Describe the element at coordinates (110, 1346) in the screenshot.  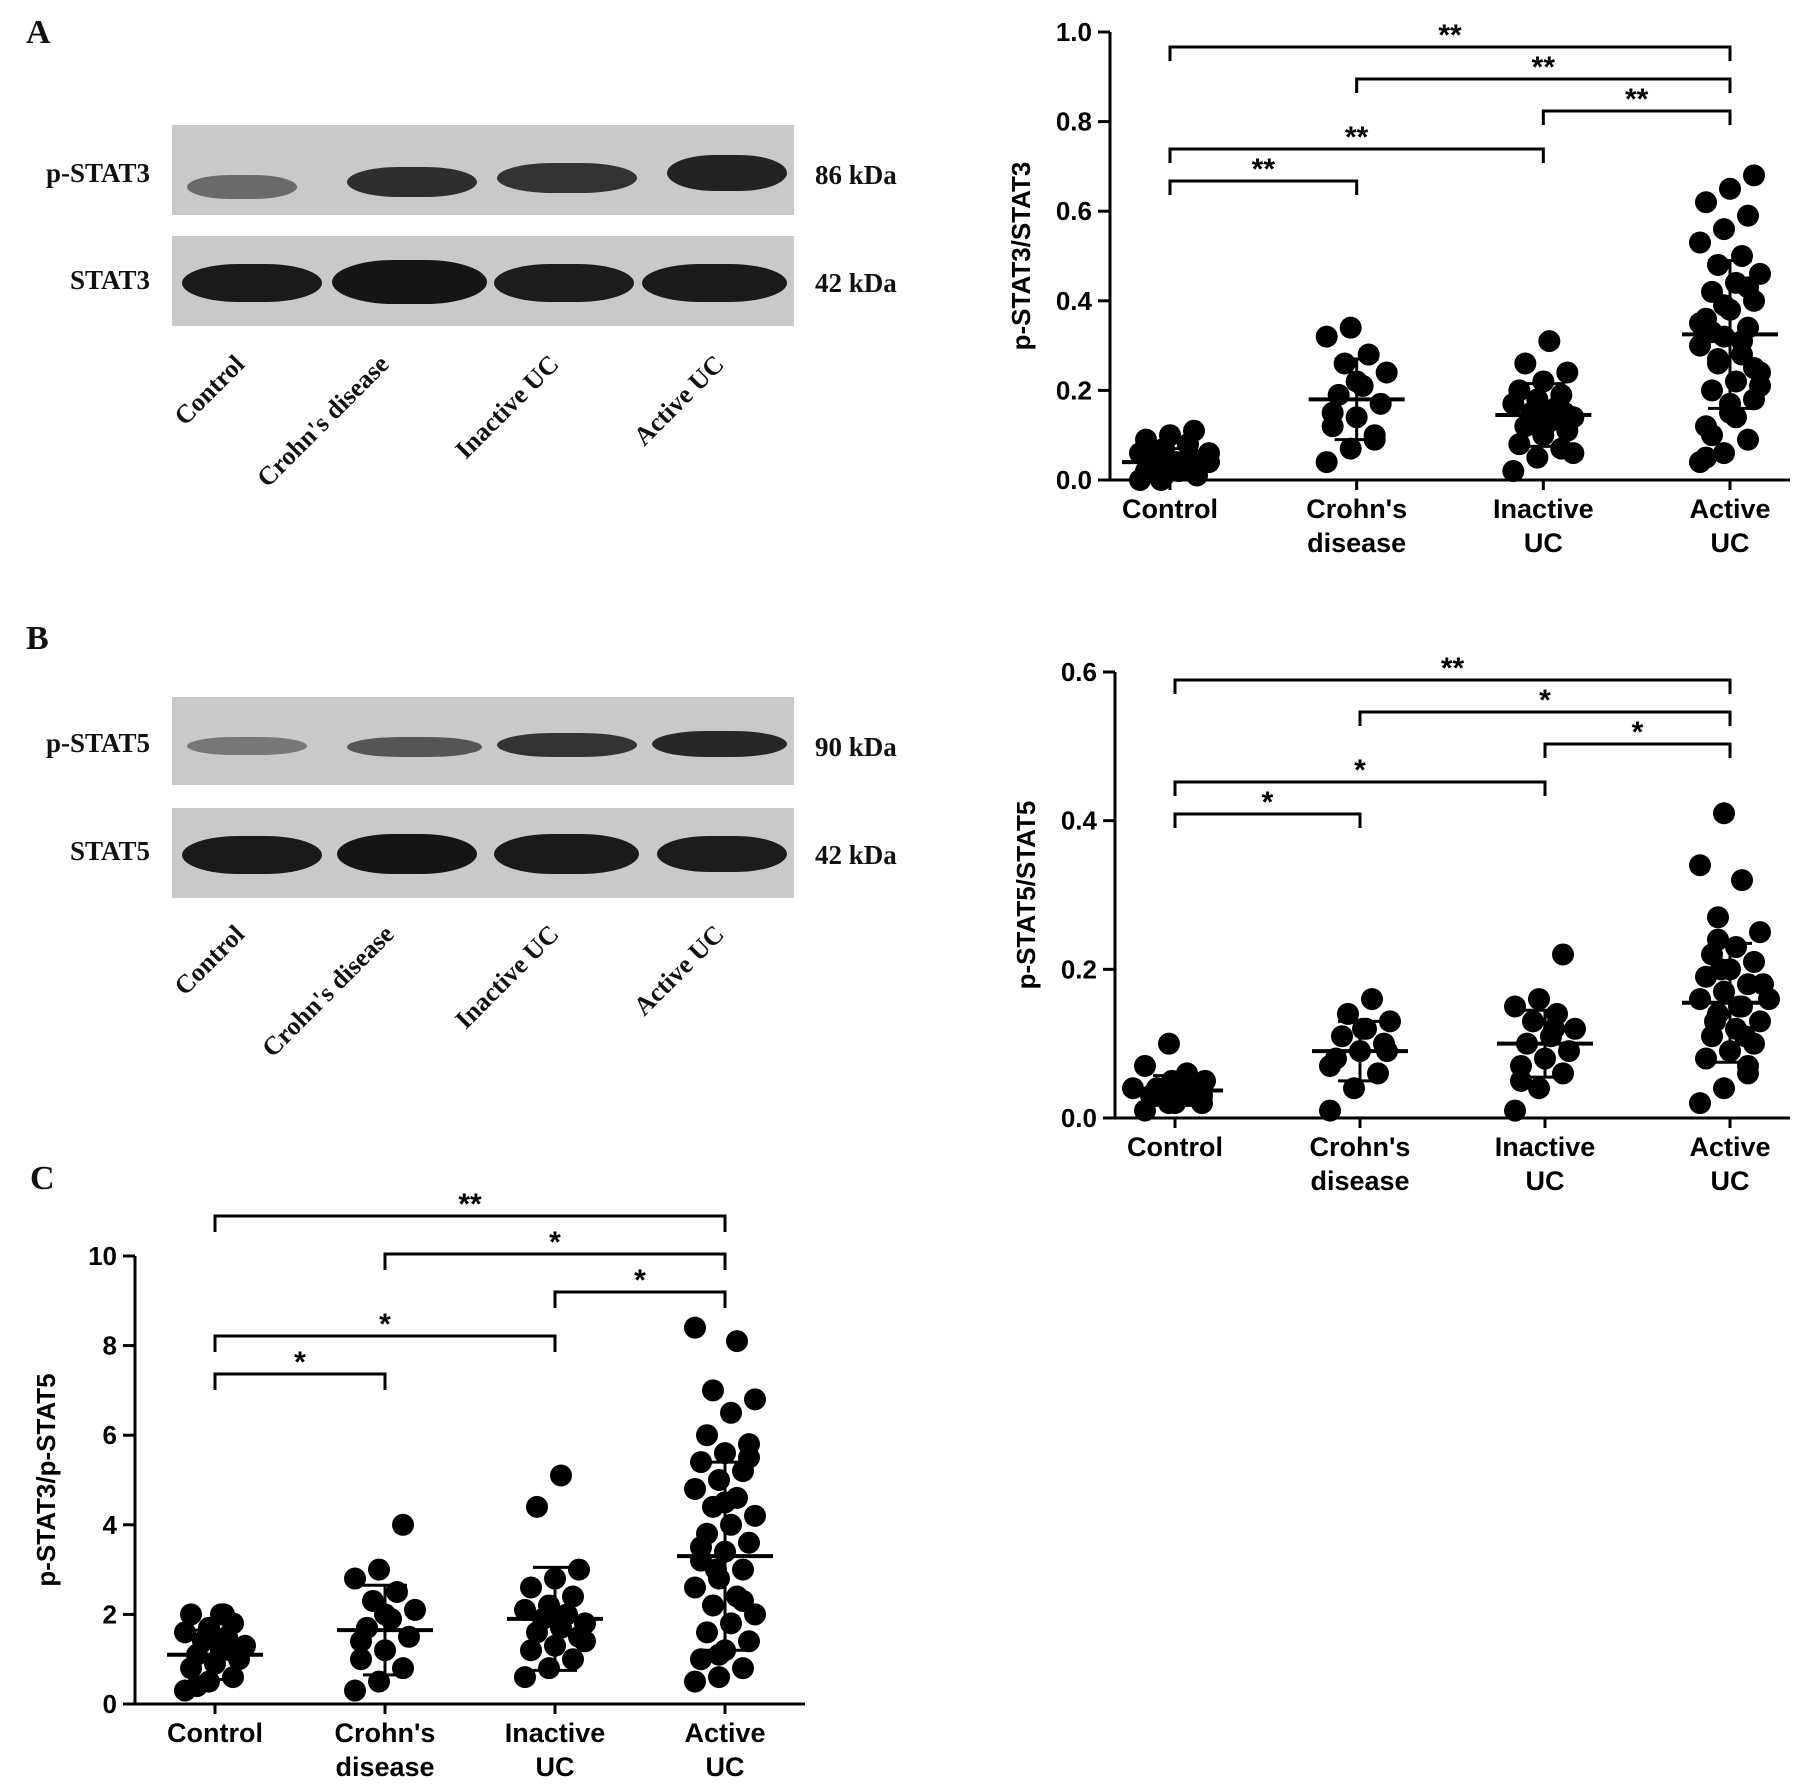
I see `y-tick-label: 8` at that location.